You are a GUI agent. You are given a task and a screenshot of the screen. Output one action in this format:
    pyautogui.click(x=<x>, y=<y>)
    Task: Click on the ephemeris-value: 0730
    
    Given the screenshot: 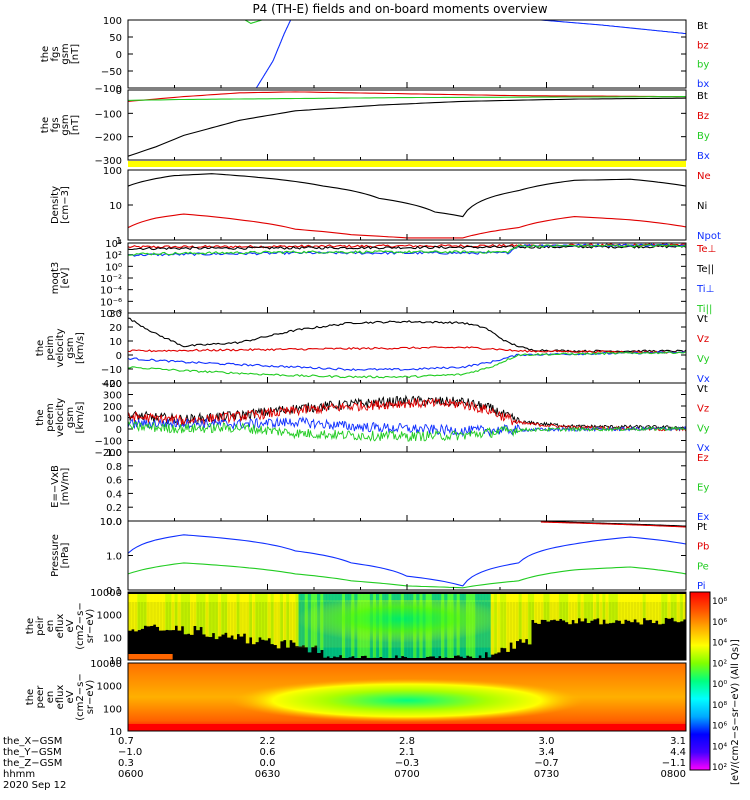 What is the action you would take?
    pyautogui.click(x=546, y=774)
    